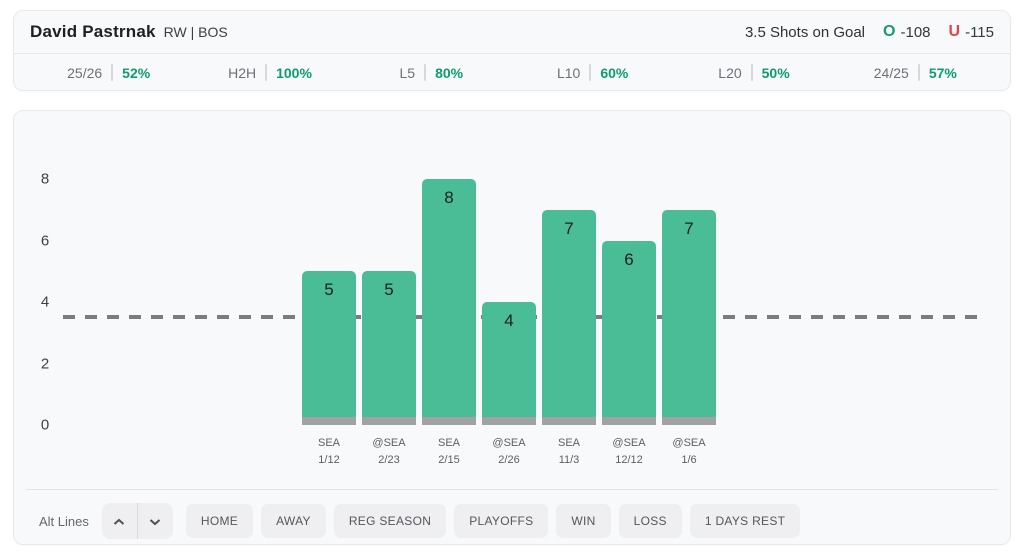  Describe the element at coordinates (568, 72) in the screenshot. I see `split-label: L10` at that location.